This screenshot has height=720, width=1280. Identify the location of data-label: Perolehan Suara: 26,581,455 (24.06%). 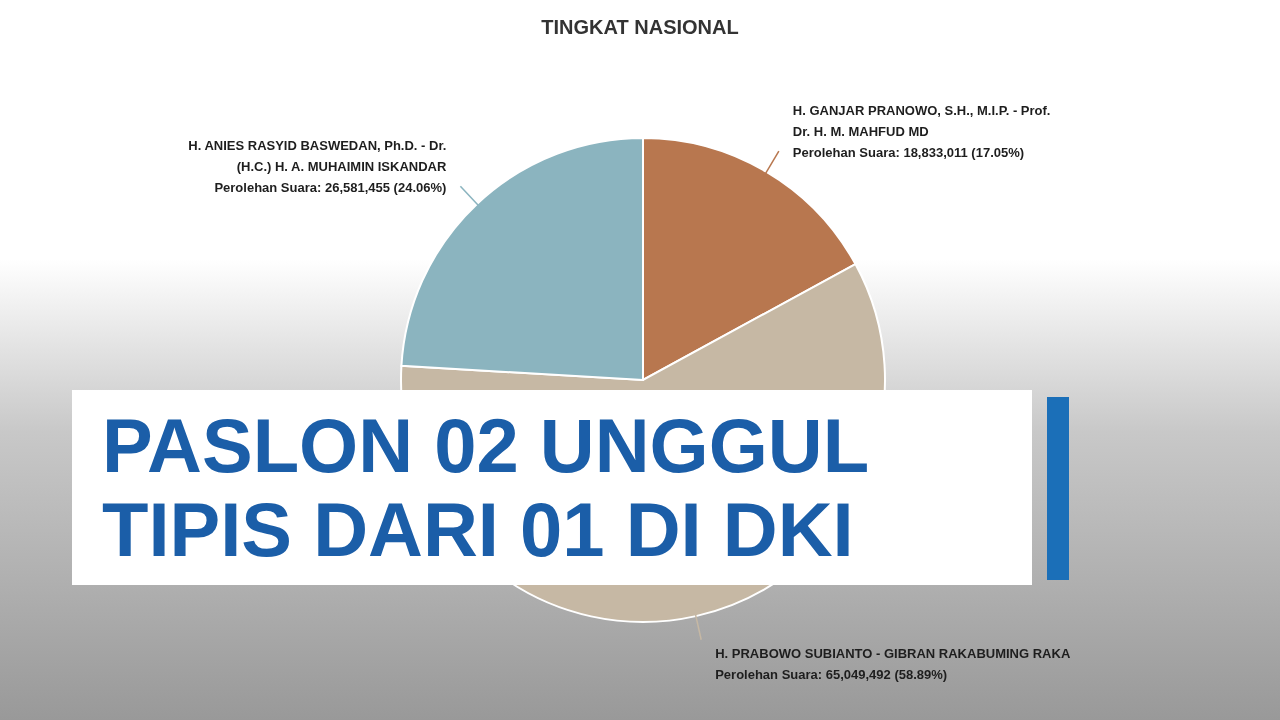
(330, 188).